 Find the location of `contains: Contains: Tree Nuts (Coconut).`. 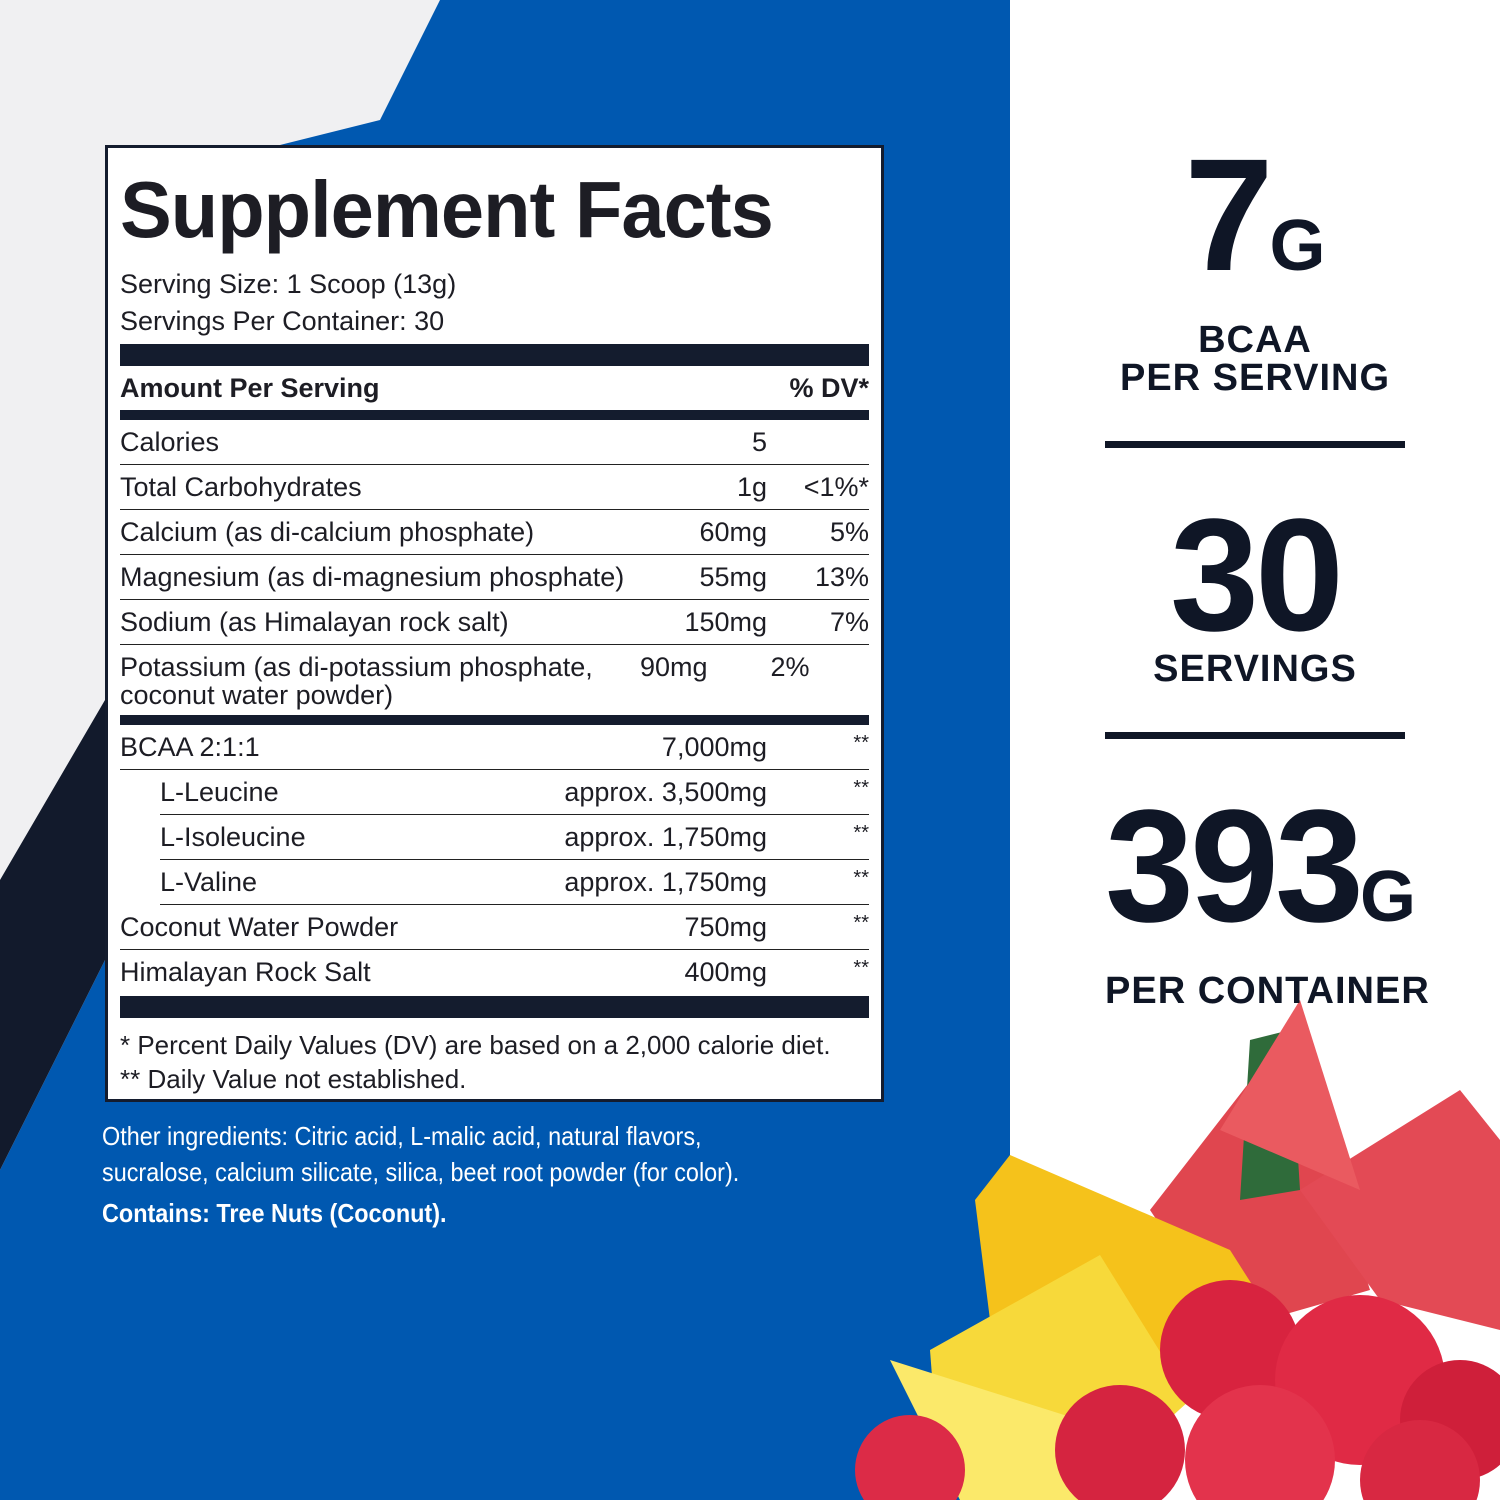

contains: Contains: Tree Nuts (Coconut). is located at coordinates (274, 1213).